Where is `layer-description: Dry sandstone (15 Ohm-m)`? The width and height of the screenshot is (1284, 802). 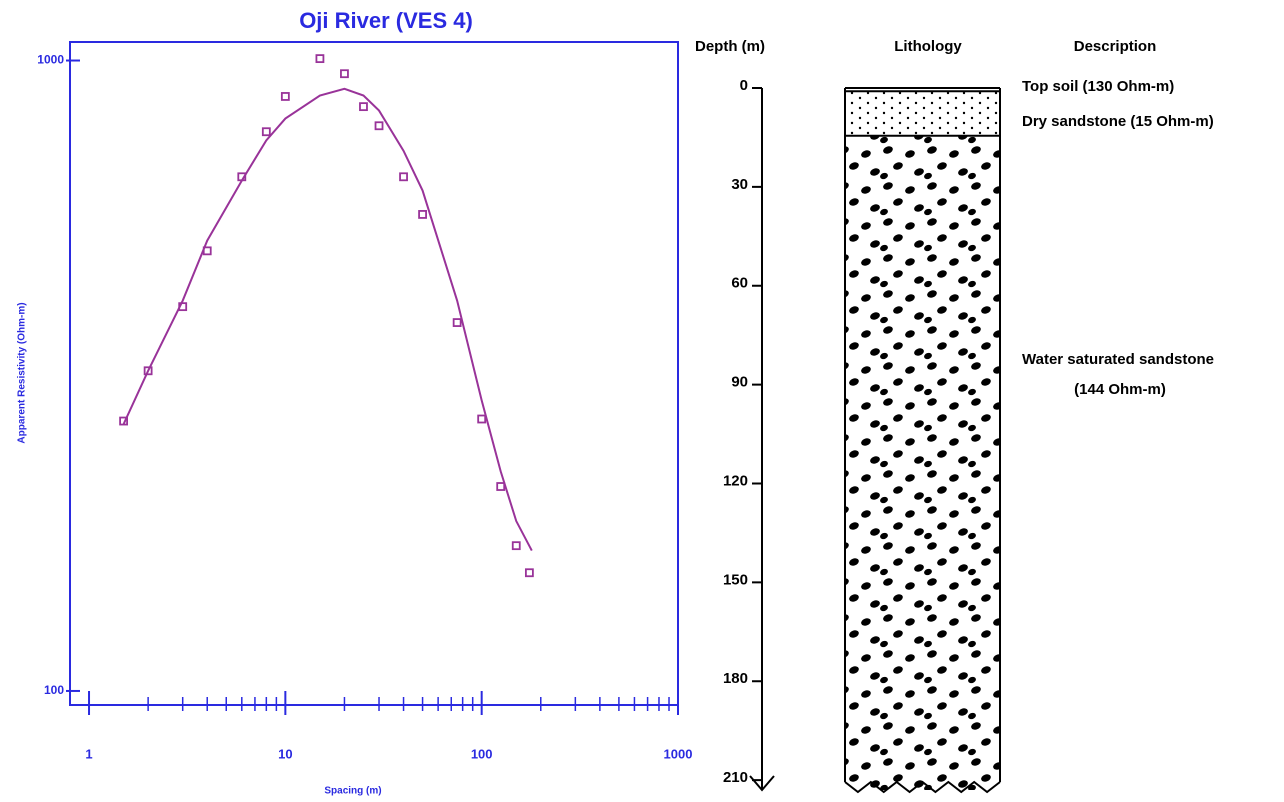
layer-description: Dry sandstone (15 Ohm-m) is located at coordinates (1118, 121).